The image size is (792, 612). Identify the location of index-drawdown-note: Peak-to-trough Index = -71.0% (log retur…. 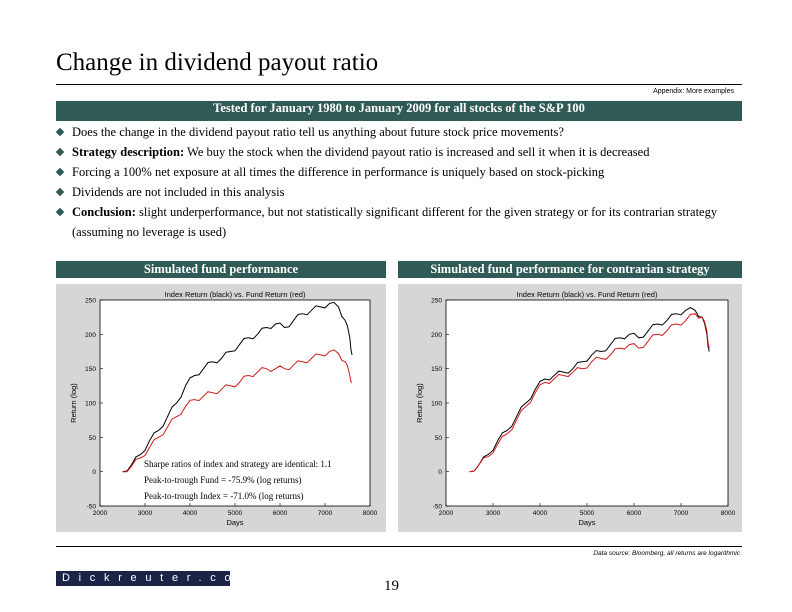
(224, 496).